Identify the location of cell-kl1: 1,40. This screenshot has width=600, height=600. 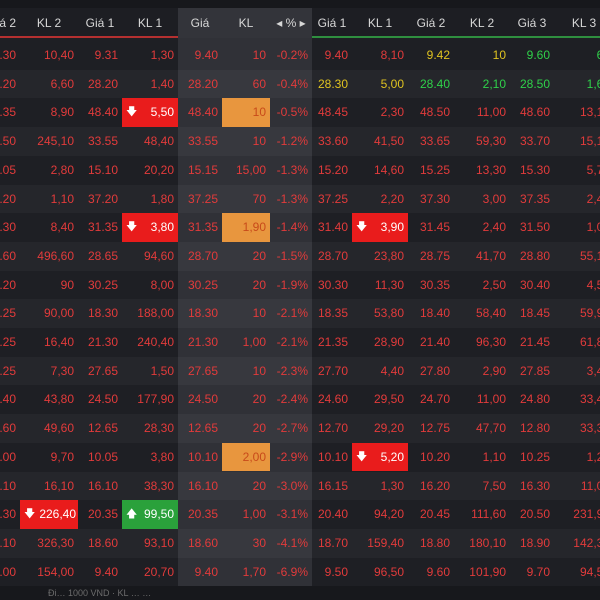
(150, 84).